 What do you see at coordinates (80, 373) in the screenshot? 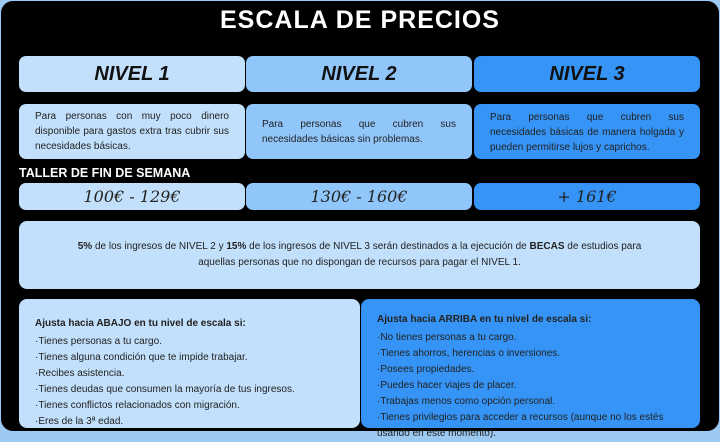
I see `list-item: ·Recibes asistencia.` at bounding box center [80, 373].